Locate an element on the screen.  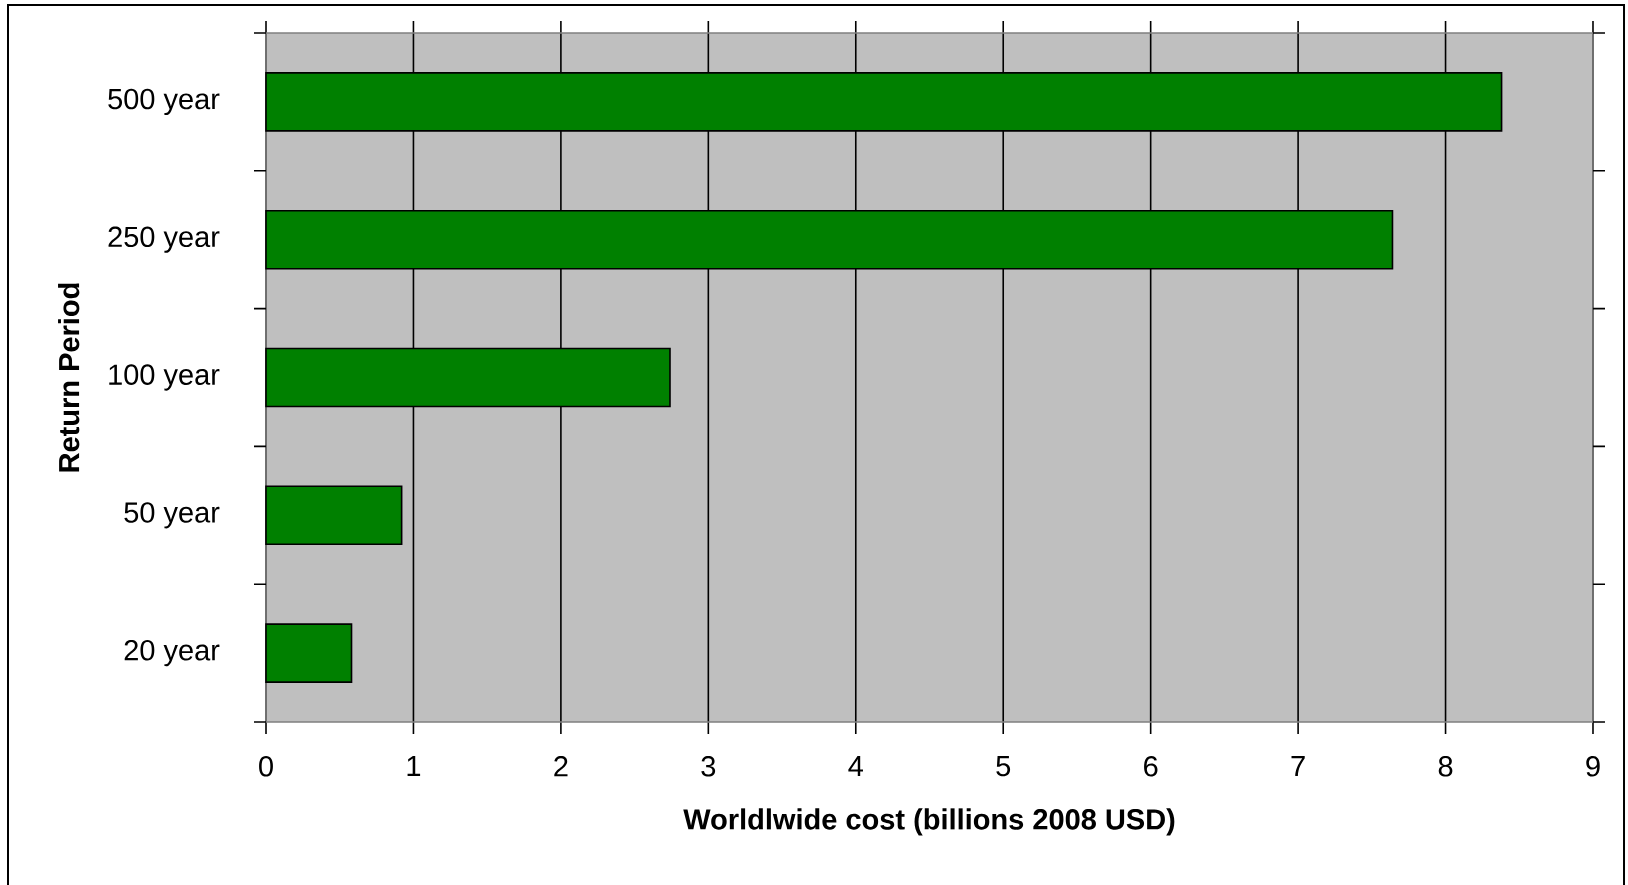
x-tick-label: 8 is located at coordinates (1445, 766).